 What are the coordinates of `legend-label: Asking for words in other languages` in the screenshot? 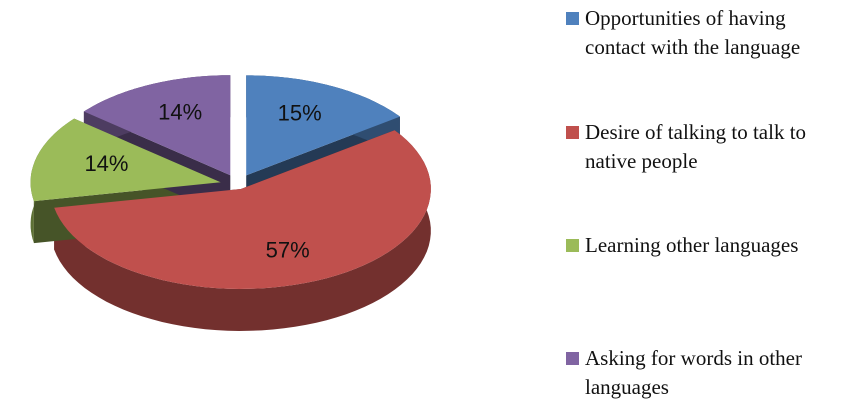 It's located at (693, 372).